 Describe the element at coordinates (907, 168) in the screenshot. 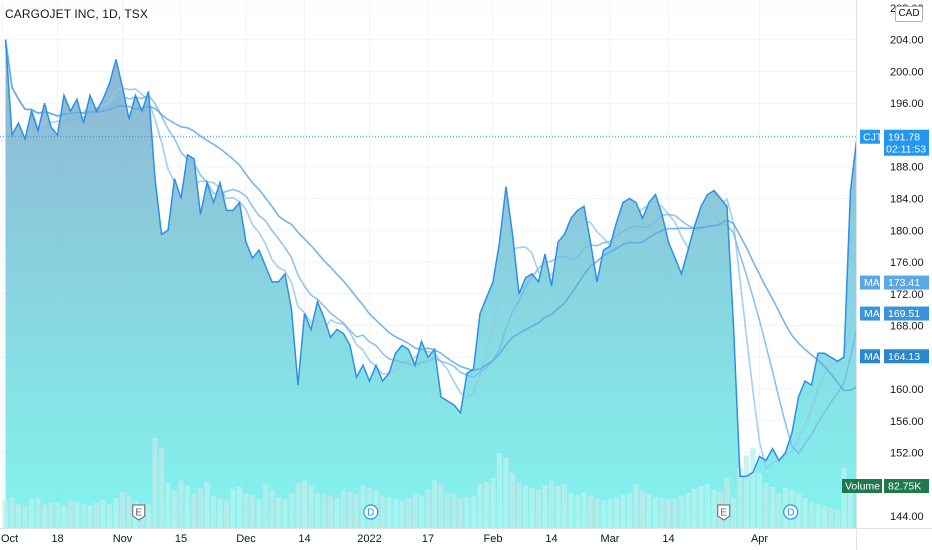

I see `price-tick-label: 188.00` at that location.